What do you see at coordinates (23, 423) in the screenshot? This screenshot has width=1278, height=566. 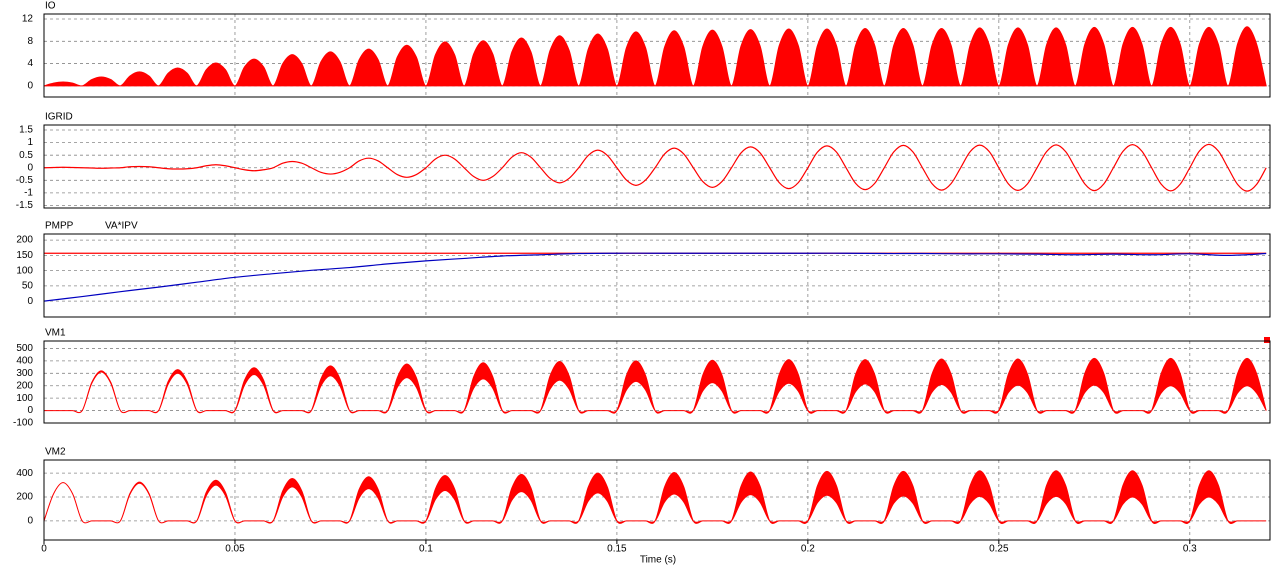 I see `y-tick-label: -100` at bounding box center [23, 423].